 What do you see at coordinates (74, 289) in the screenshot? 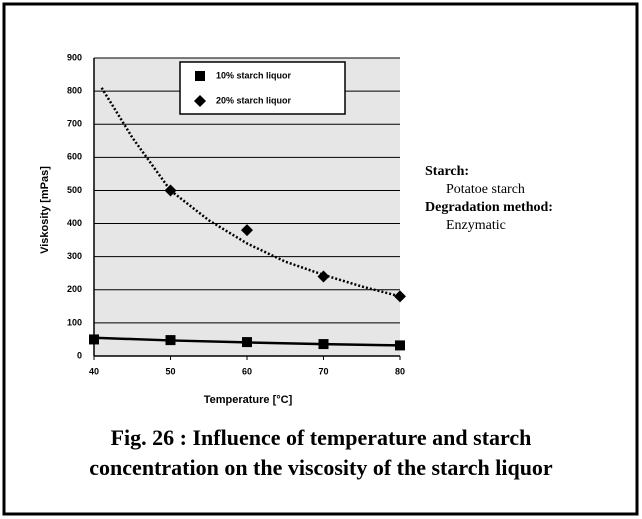
I see `y-tick-label: 200` at bounding box center [74, 289].